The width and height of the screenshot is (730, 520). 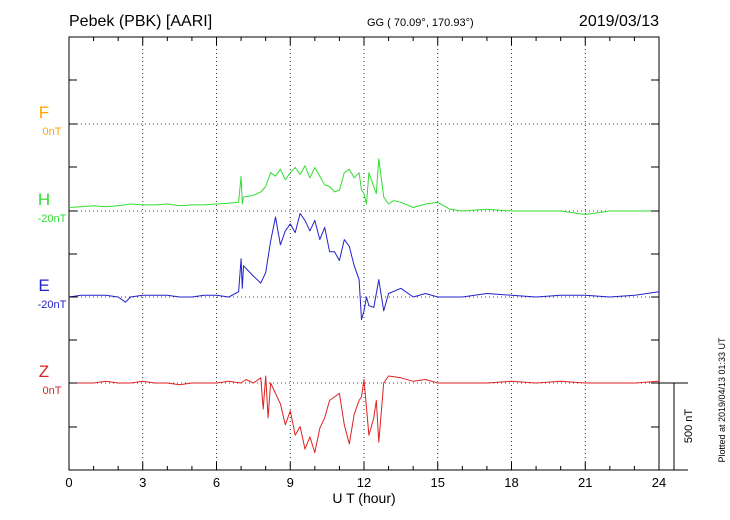 I want to click on series-line-H, so click(x=363, y=186).